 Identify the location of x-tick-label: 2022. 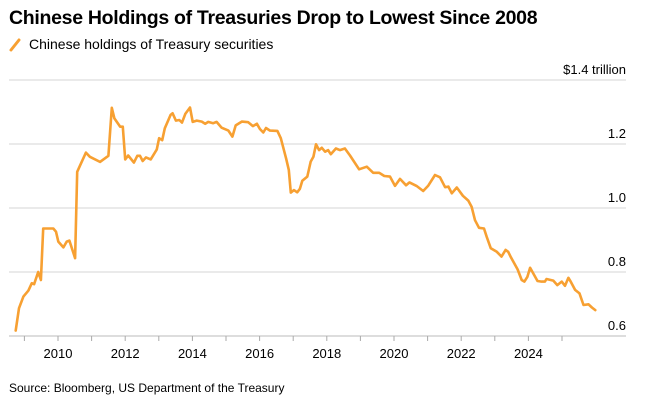
(461, 353).